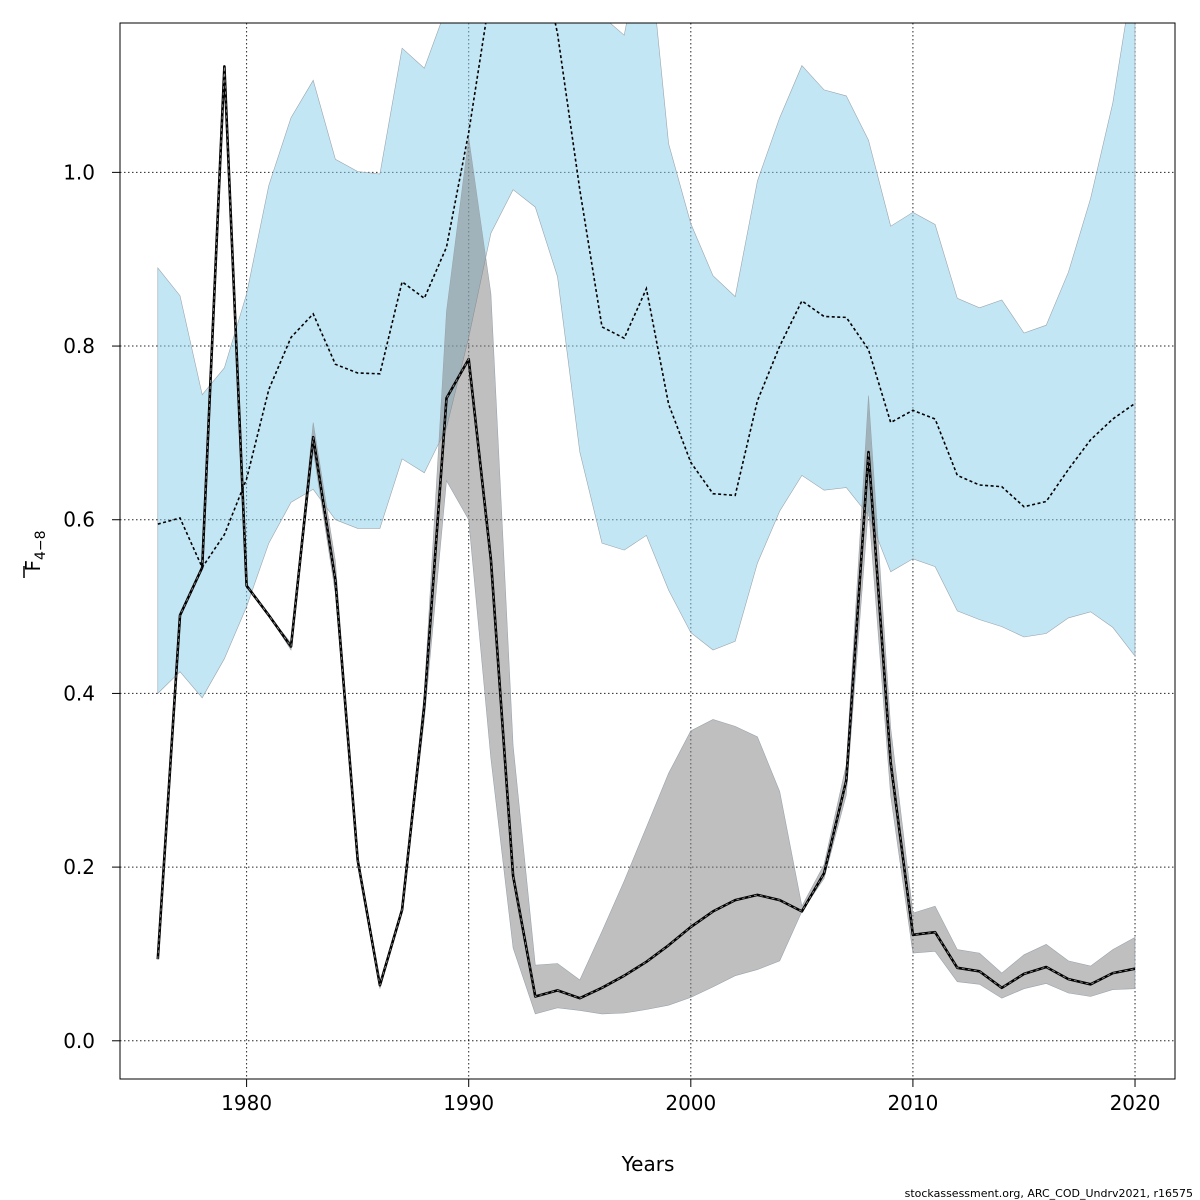 The width and height of the screenshot is (1200, 1200). I want to click on y-tick-label: 0.6, so click(79, 520).